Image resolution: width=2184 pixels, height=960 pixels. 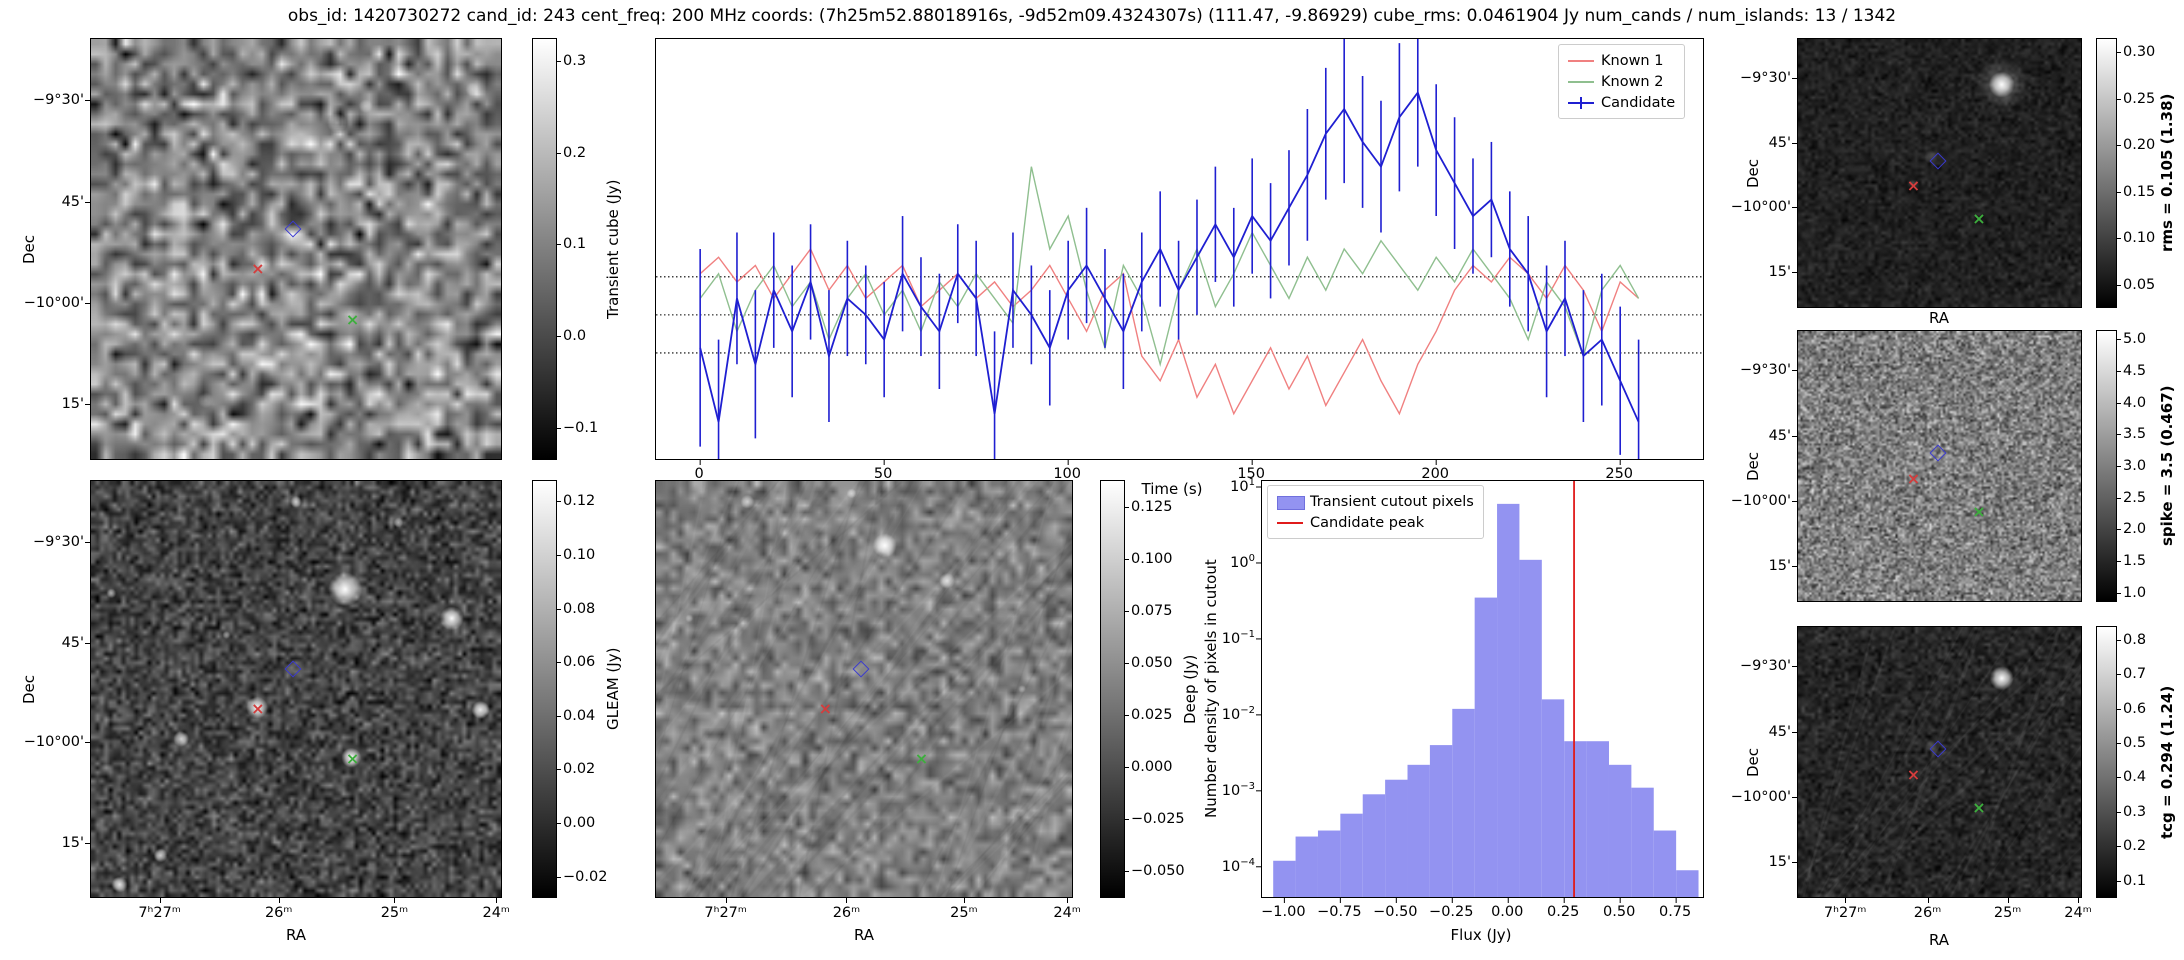 I want to click on flux-histogram-panel, so click(x=1480, y=691).